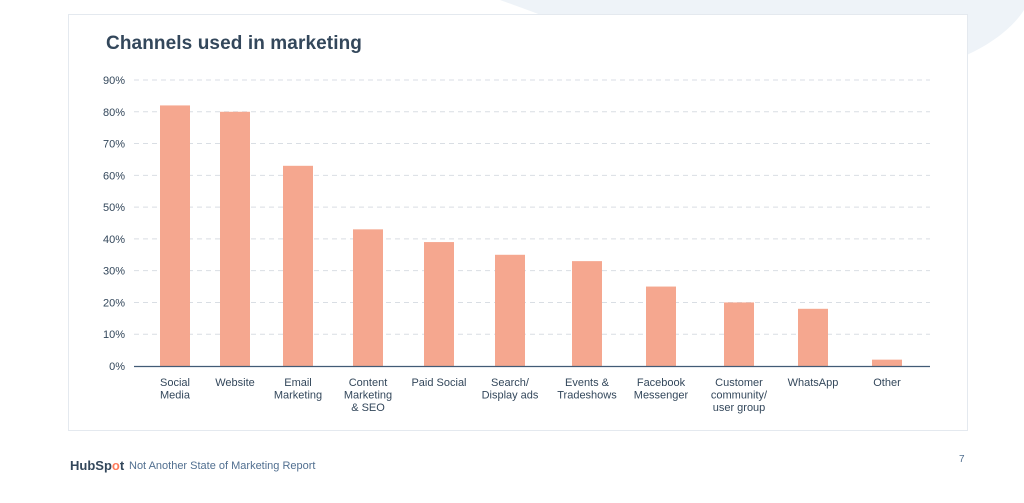  Describe the element at coordinates (175, 389) in the screenshot. I see `x-tick-label: Social Media` at that location.